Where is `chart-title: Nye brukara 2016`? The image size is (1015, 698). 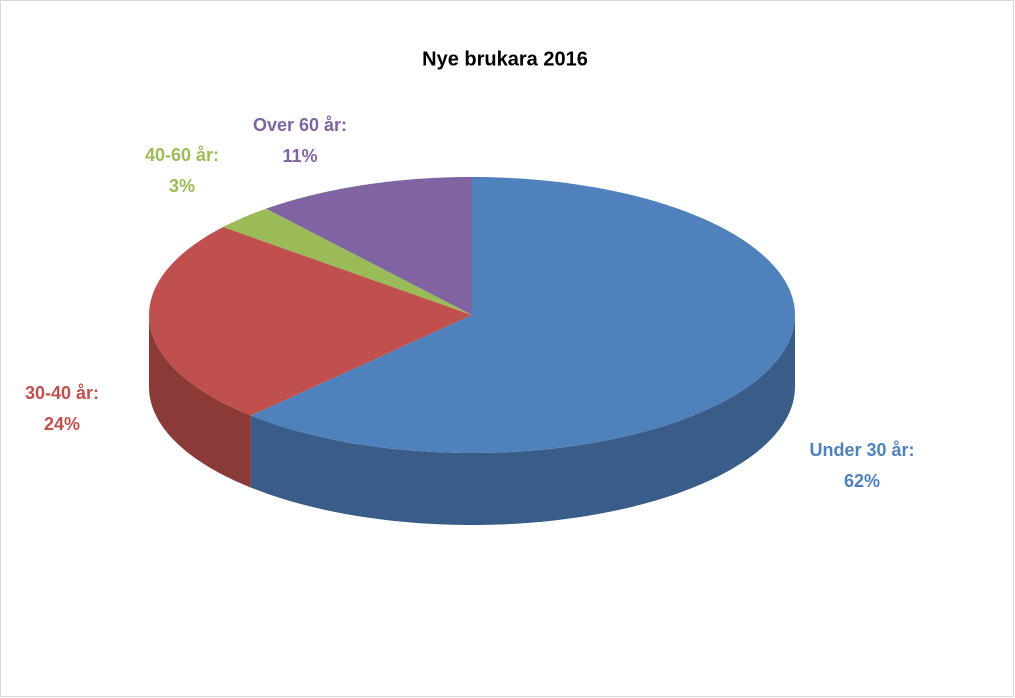 chart-title: Nye brukara 2016 is located at coordinates (505, 59).